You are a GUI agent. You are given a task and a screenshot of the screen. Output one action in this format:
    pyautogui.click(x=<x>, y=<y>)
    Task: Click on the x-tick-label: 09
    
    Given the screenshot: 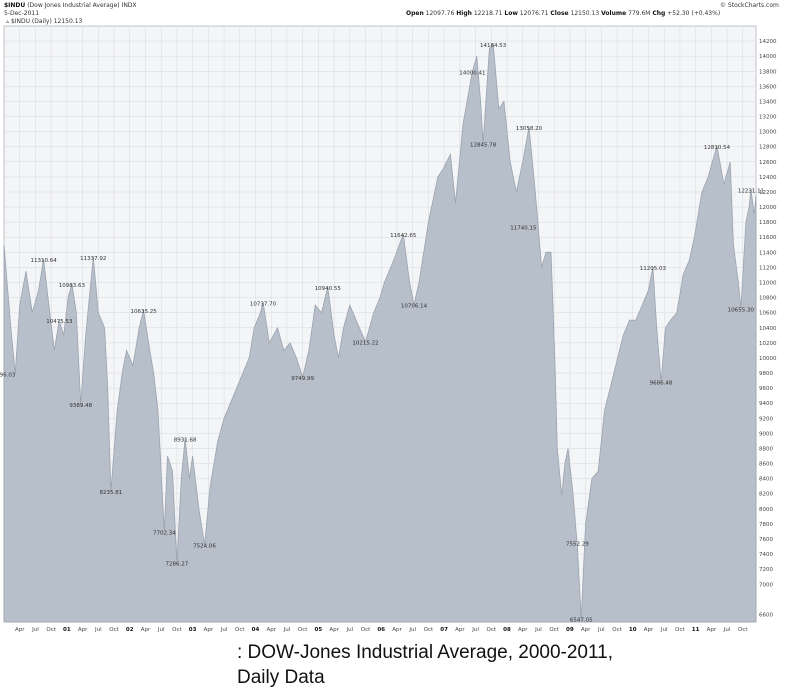 What is the action you would take?
    pyautogui.click(x=570, y=630)
    